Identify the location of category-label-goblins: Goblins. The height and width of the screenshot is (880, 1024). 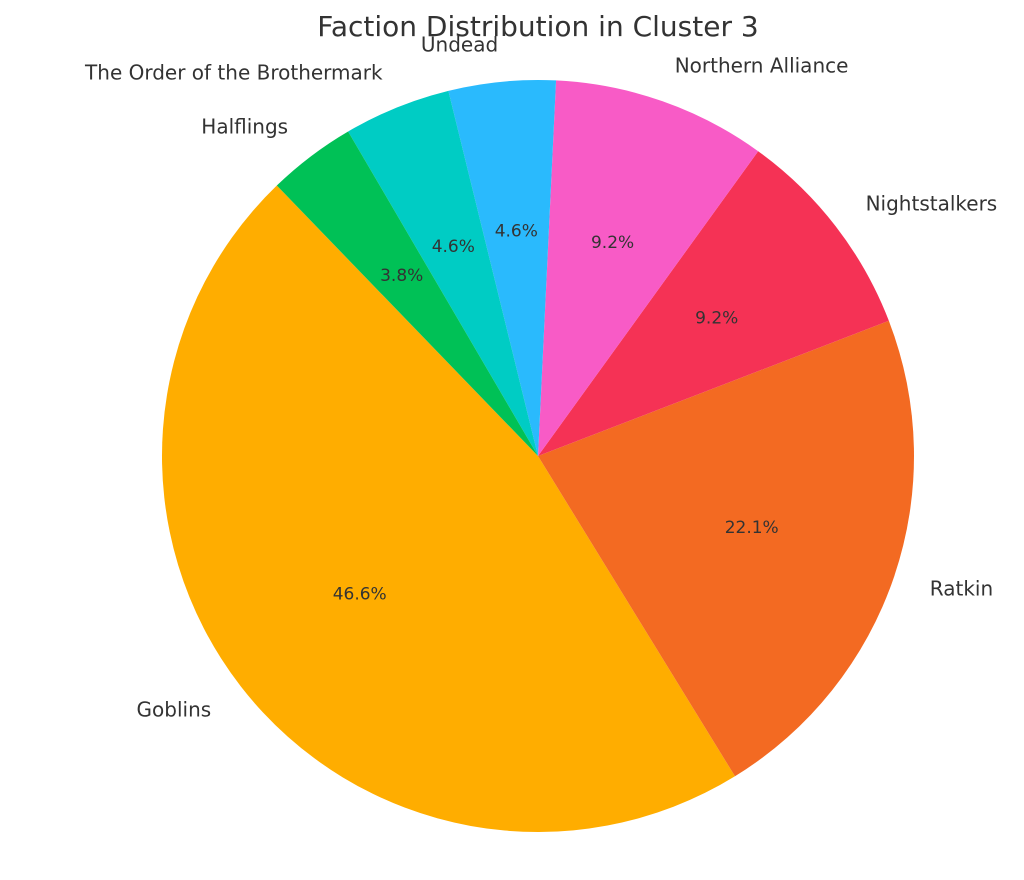
(174, 710).